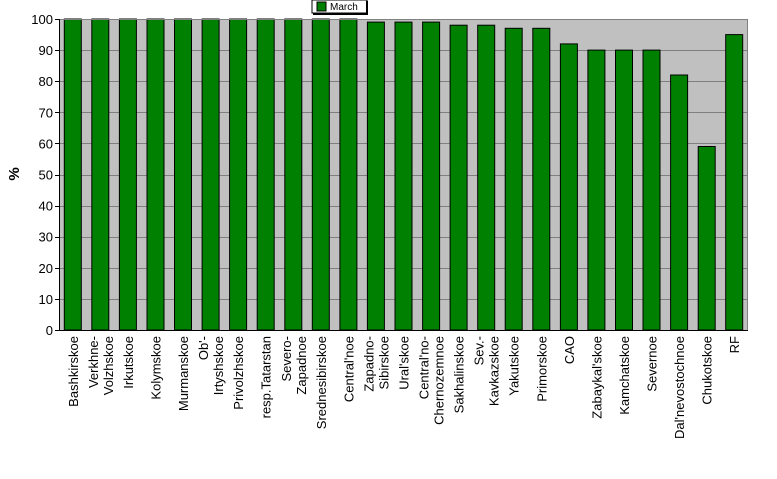 The image size is (777, 479). Describe the element at coordinates (100, 174) in the screenshot. I see `bar-verkhne-volzhskoe` at that location.